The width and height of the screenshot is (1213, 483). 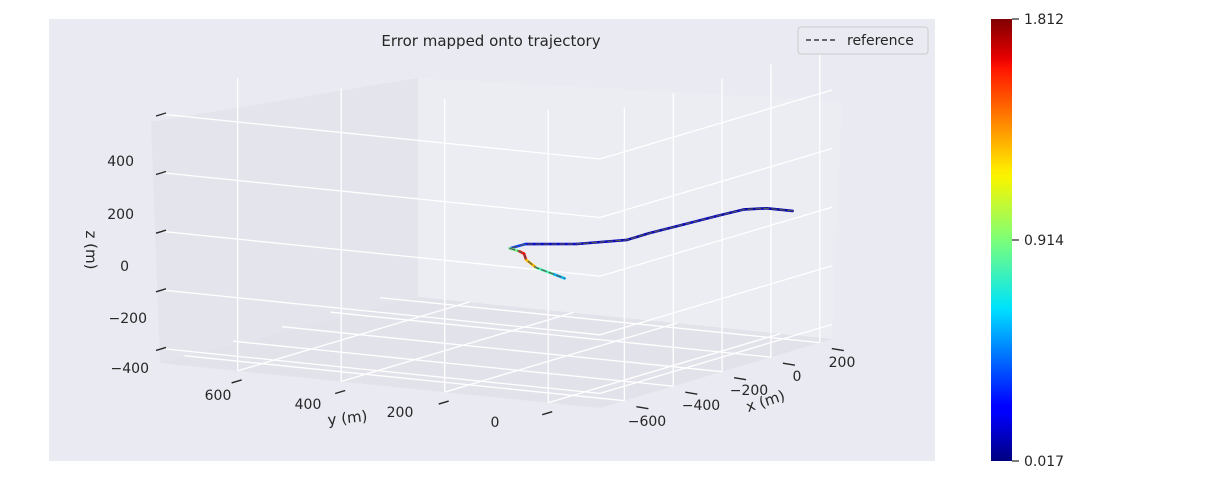 What do you see at coordinates (880, 41) in the screenshot?
I see `legend-label-reference: reference` at bounding box center [880, 41].